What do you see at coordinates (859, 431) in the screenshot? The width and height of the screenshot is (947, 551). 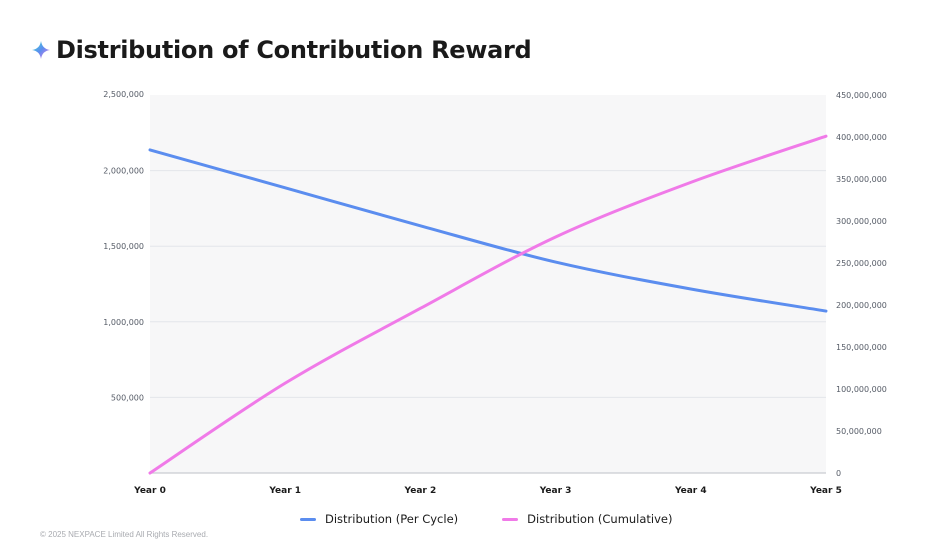 I see `y-right-tick-label: 50,000,000` at bounding box center [859, 431].